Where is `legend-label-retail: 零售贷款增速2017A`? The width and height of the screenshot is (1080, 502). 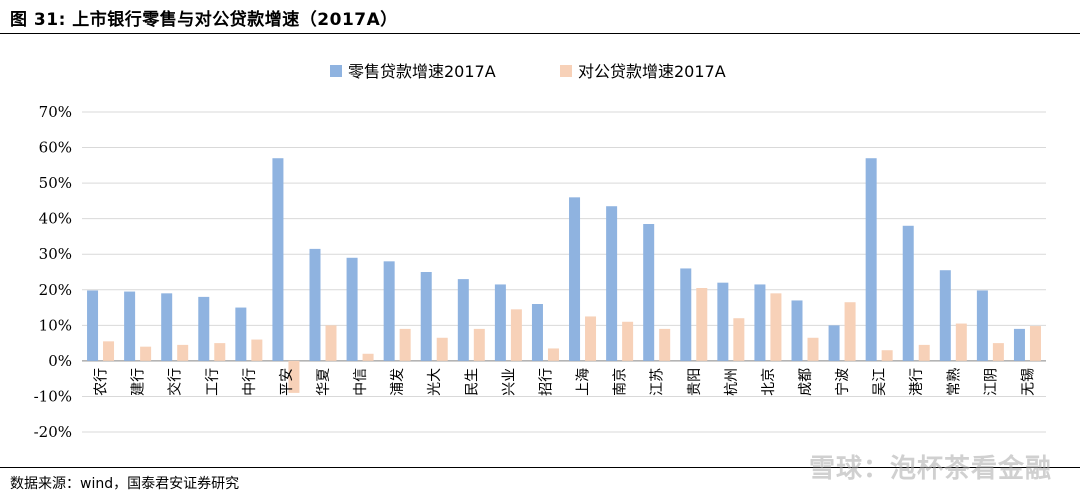 legend-label-retail: 零售贷款增速2017A is located at coordinates (422, 71).